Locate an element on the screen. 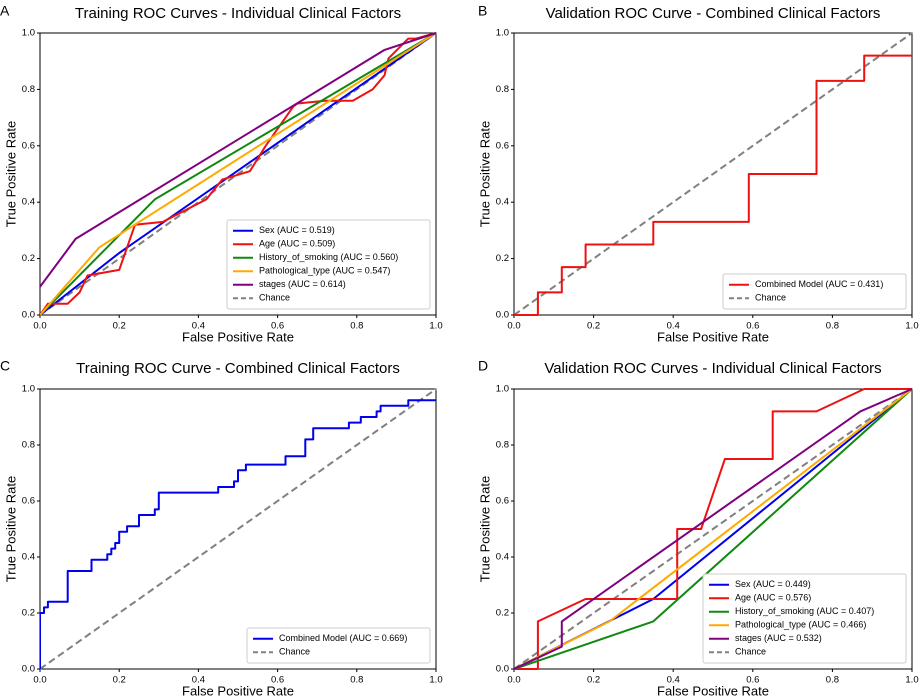 Image resolution: width=920 pixels, height=698 pixels. legend-entry: Pathological_type (AUC = 0.466) is located at coordinates (800, 625).